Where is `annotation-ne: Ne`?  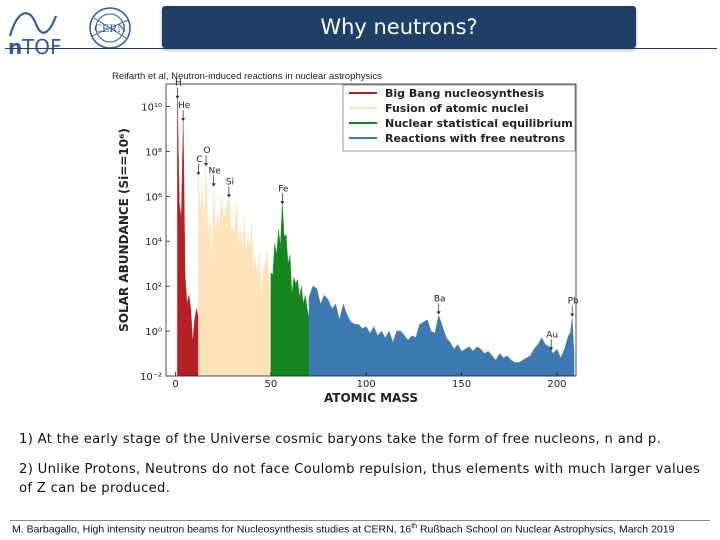
annotation-ne: Ne is located at coordinates (215, 171).